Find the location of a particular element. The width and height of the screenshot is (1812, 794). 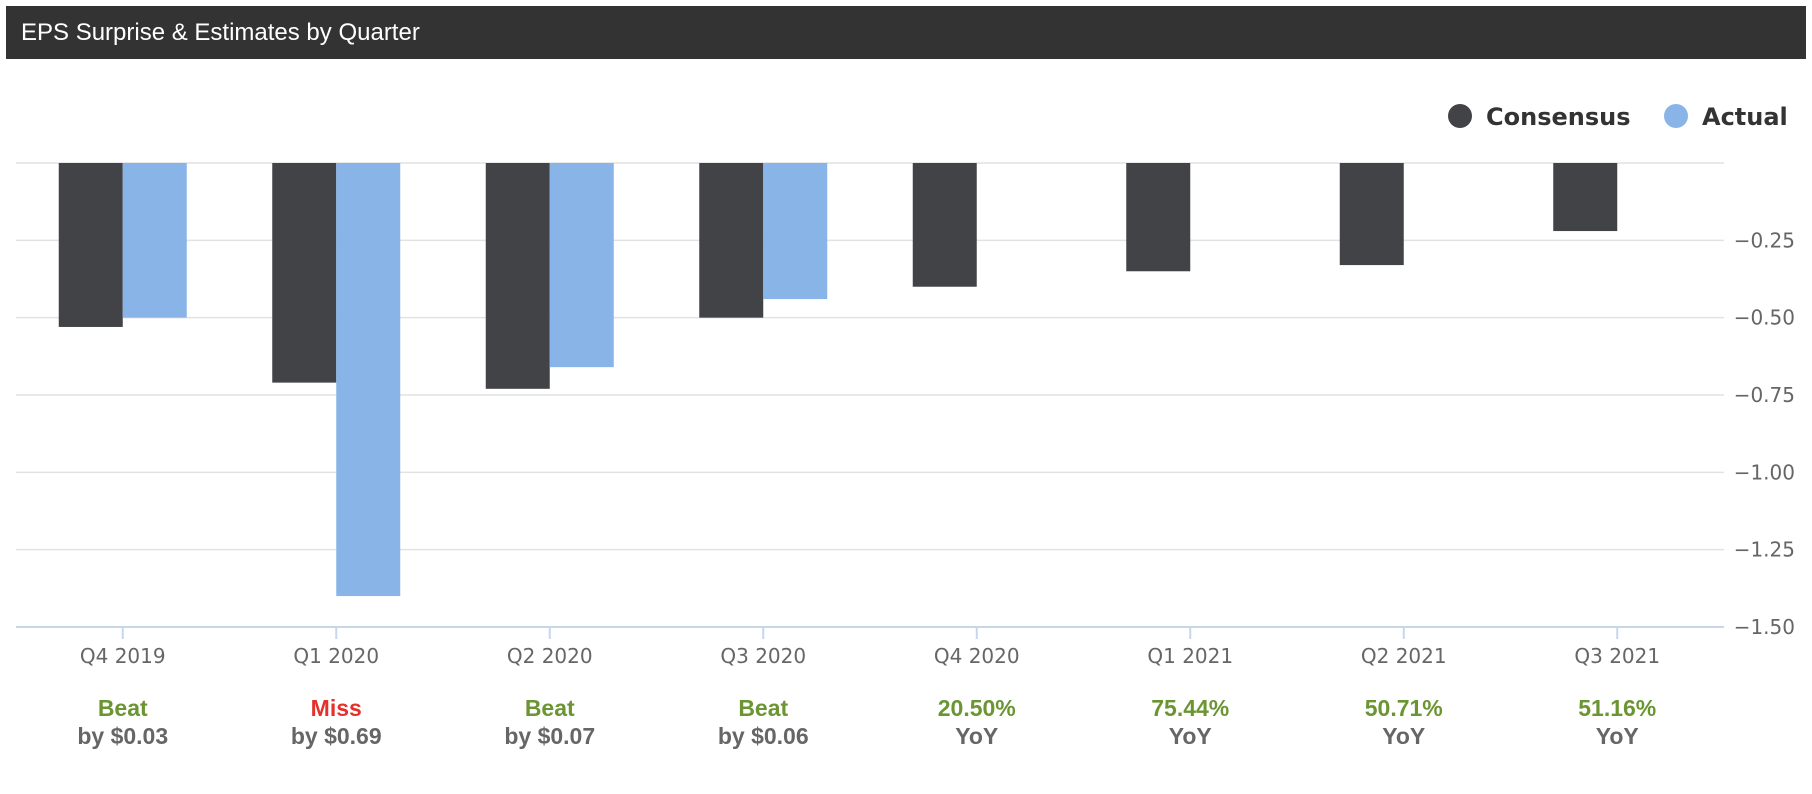

chart-header: EPS Surprise & Estimates by Quarter is located at coordinates (906, 32).